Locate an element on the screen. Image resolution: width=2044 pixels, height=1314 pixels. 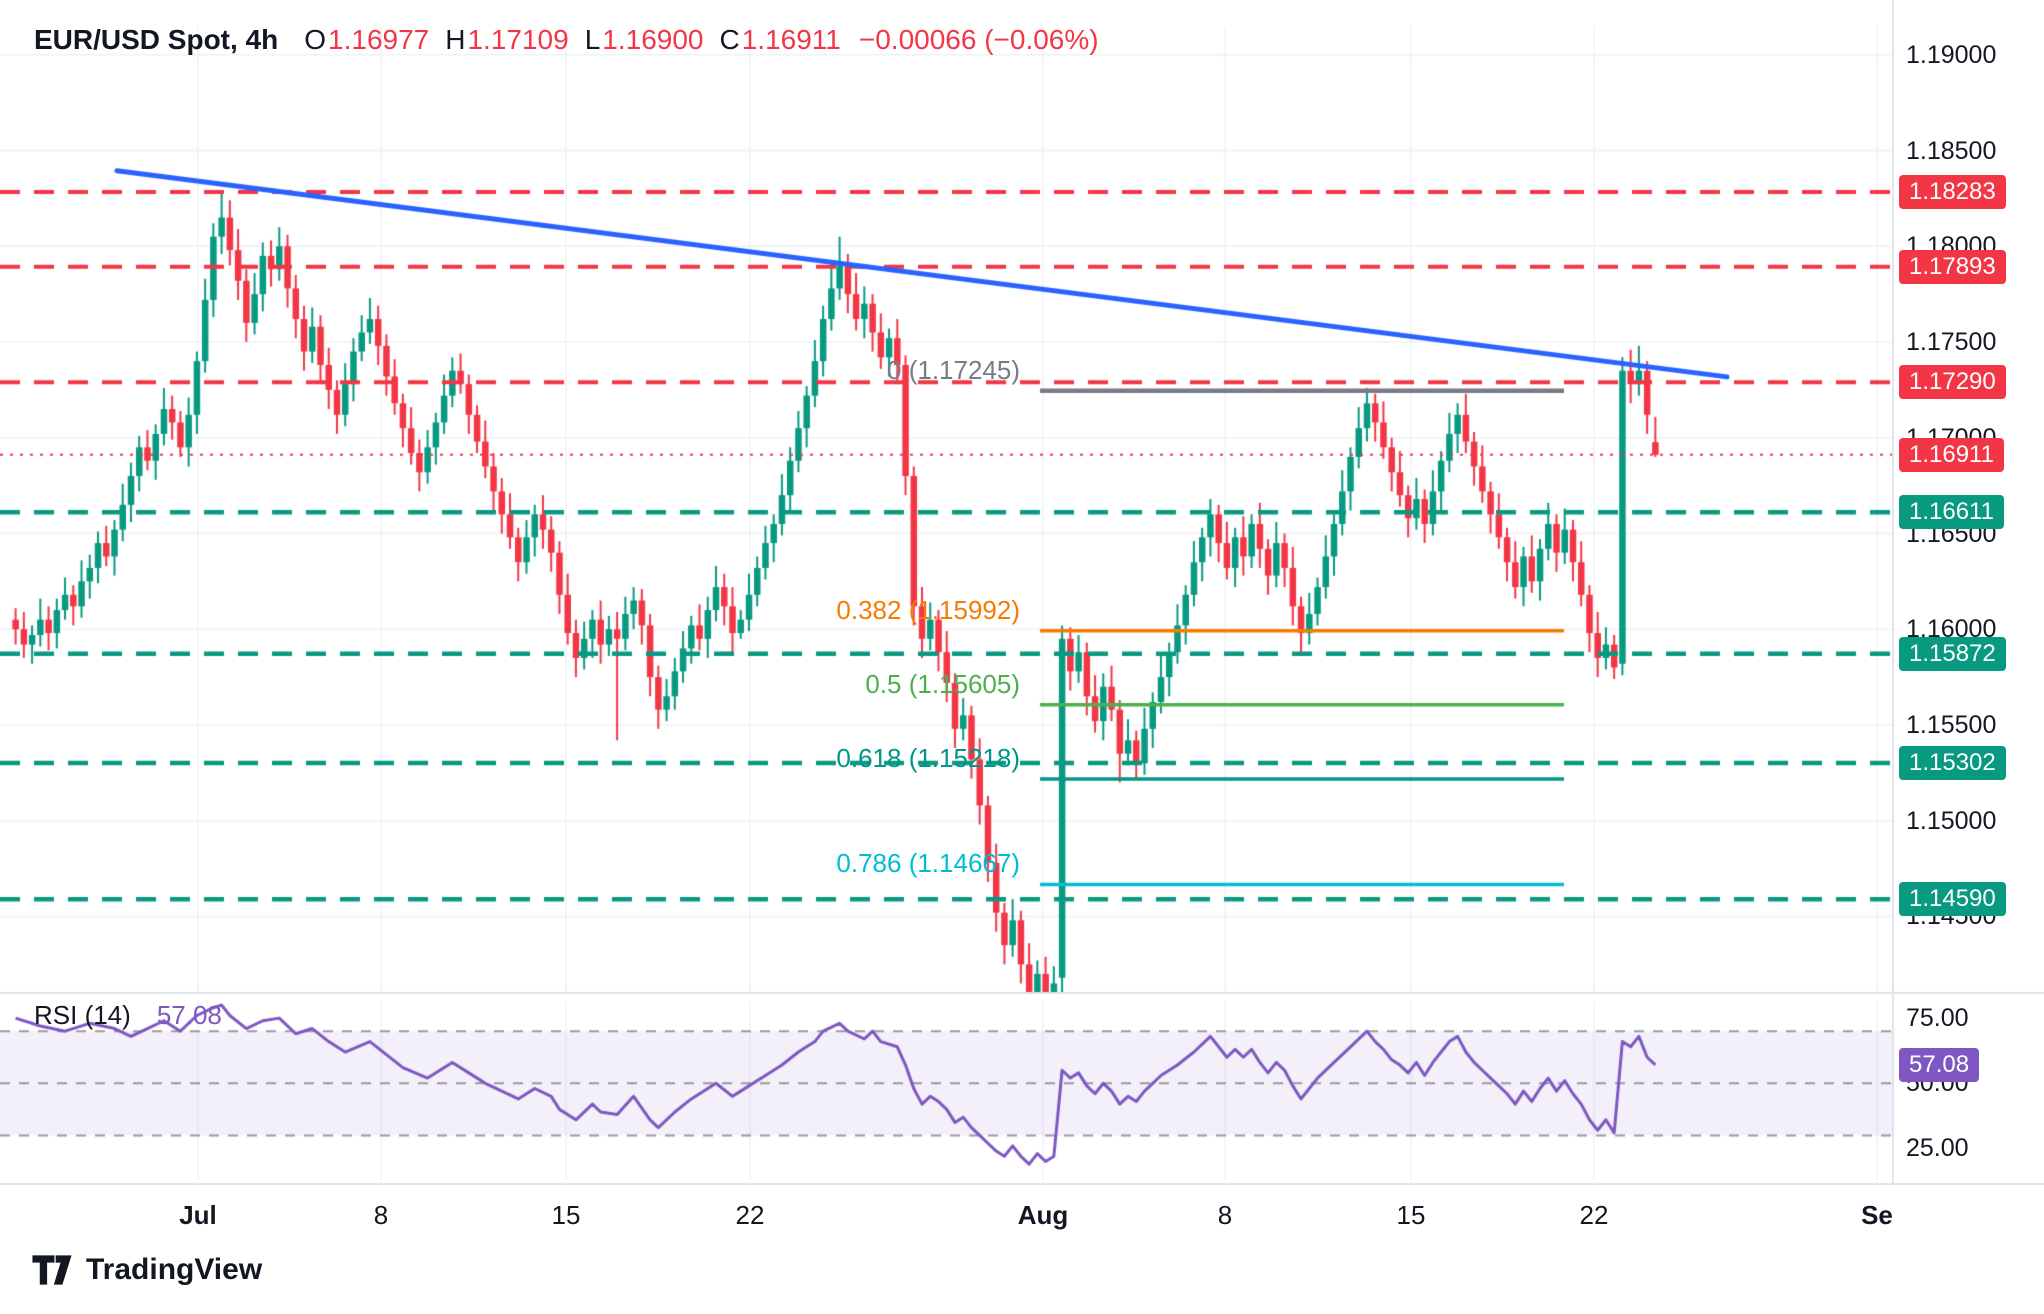
price-tick: 1.17500 is located at coordinates (1951, 342).